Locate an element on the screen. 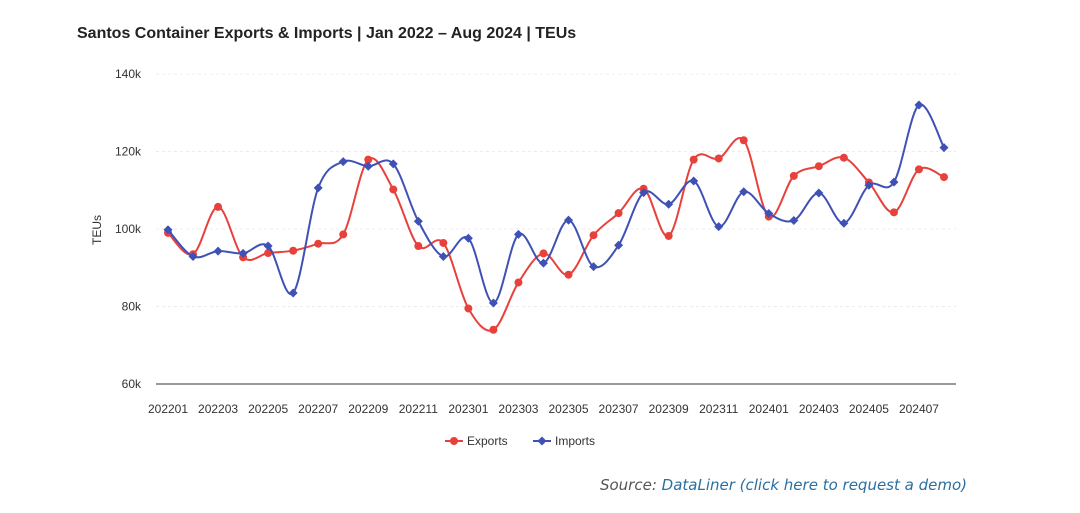  legend-marker-exports is located at coordinates (454, 441).